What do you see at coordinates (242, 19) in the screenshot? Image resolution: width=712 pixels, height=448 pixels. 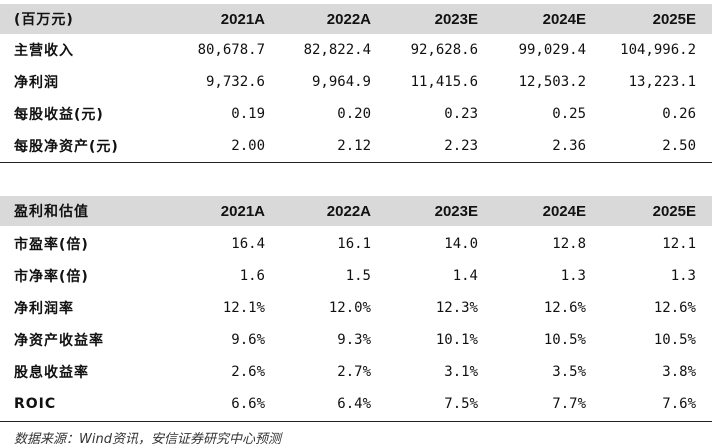 I see `table1-header-2021a: 2021A` at bounding box center [242, 19].